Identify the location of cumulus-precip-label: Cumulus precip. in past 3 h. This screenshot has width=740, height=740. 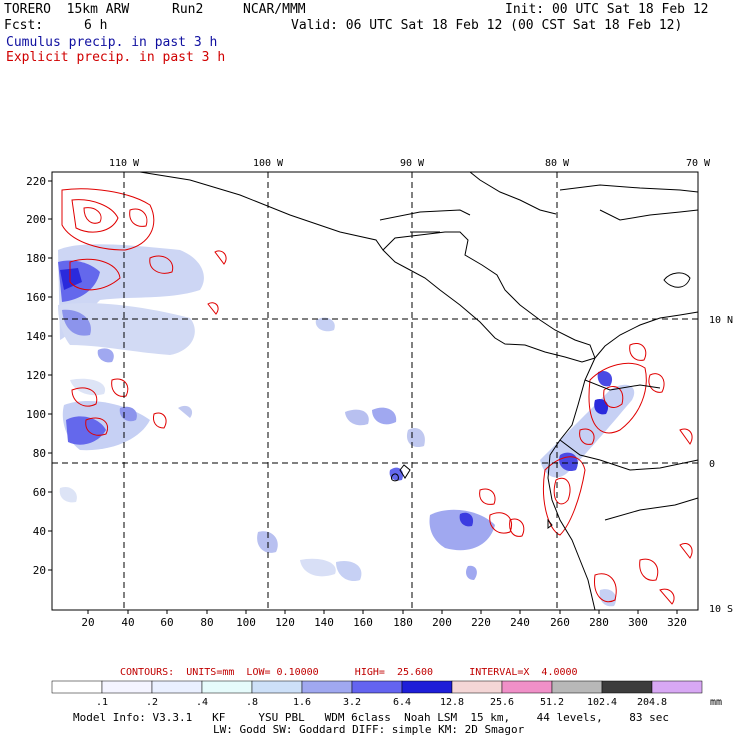
(112, 42).